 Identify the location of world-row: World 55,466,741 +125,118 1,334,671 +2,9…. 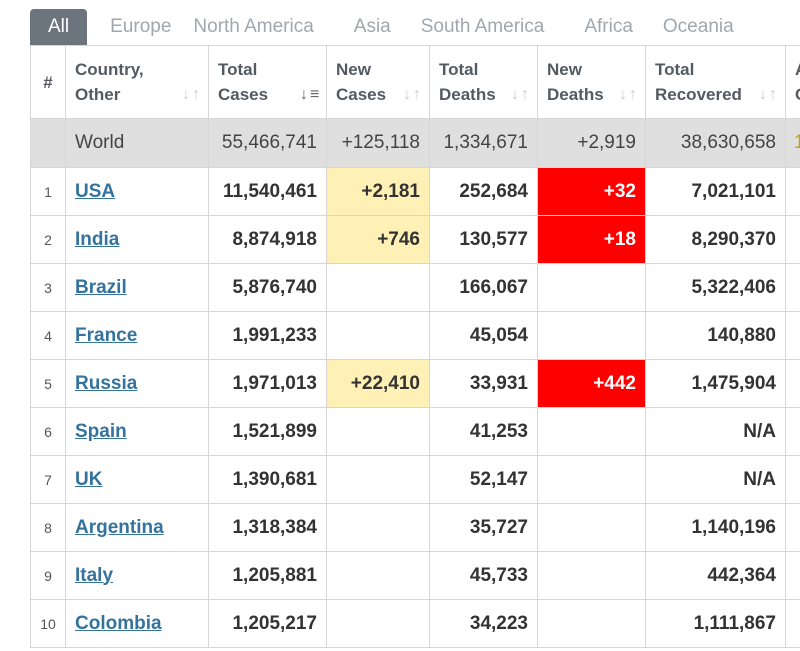
(415, 143).